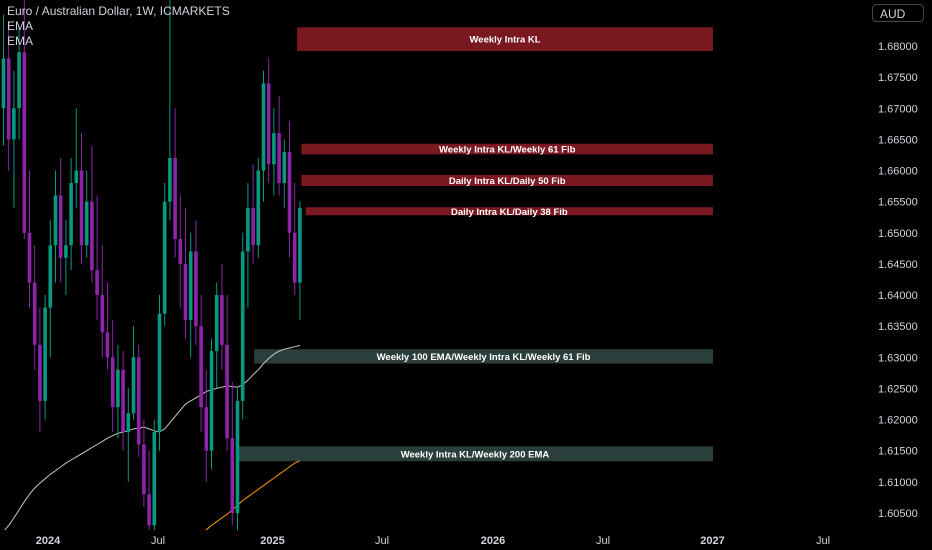 The image size is (932, 550). I want to click on zone-label: Weekly Intra KL, so click(504, 40).